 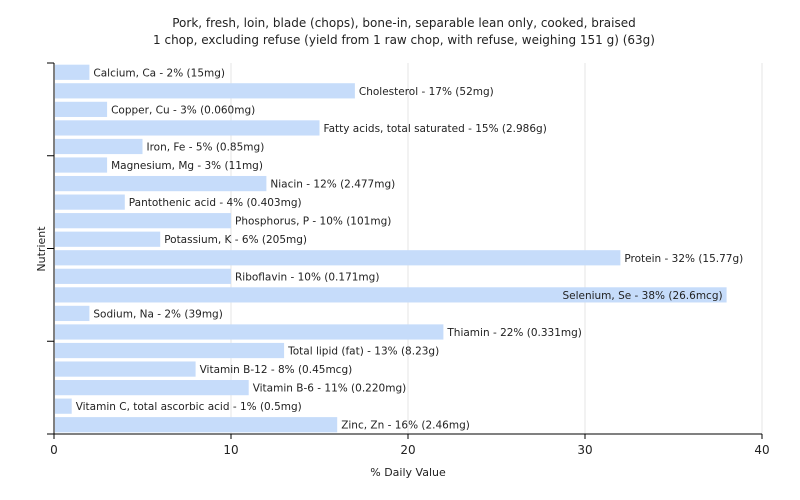 I want to click on bar-data-label: Cholesterol - 17% (52mg), so click(x=426, y=92).